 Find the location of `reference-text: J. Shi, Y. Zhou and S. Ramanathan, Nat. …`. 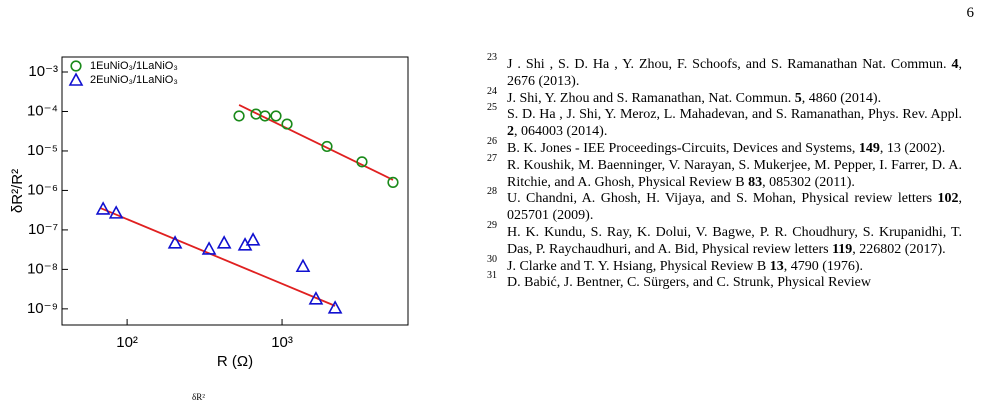

reference-text: J. Shi, Y. Zhou and S. Ramanathan, Nat. … is located at coordinates (651, 98).